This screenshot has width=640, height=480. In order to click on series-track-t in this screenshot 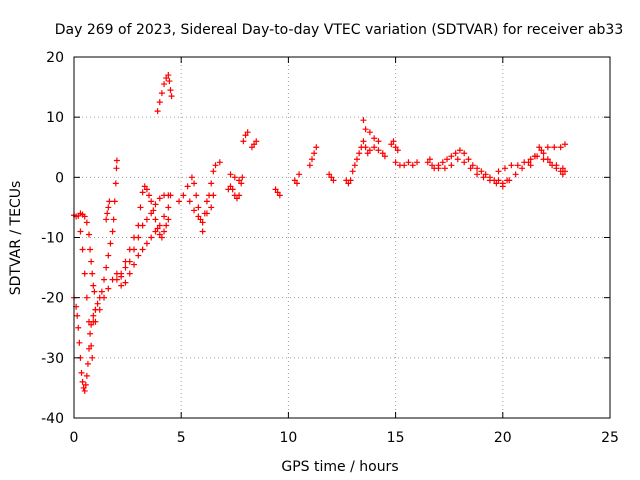, I will do `click(369, 143)`.